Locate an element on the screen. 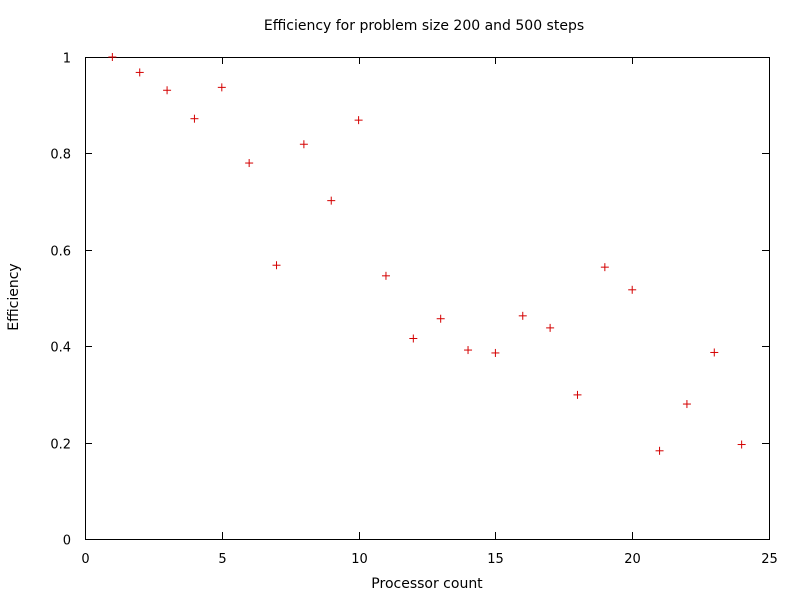 This screenshot has height=600, width=800. y-tick-label: 0.2 is located at coordinates (60, 445).